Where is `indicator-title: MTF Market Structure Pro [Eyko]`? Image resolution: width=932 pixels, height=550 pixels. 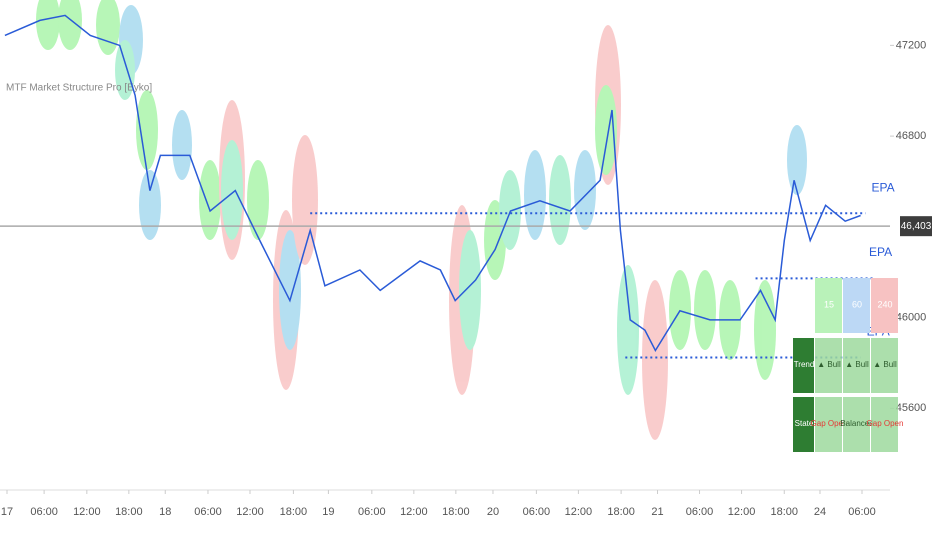
indicator-title: MTF Market Structure Pro [Eyko] is located at coordinates (79, 88).